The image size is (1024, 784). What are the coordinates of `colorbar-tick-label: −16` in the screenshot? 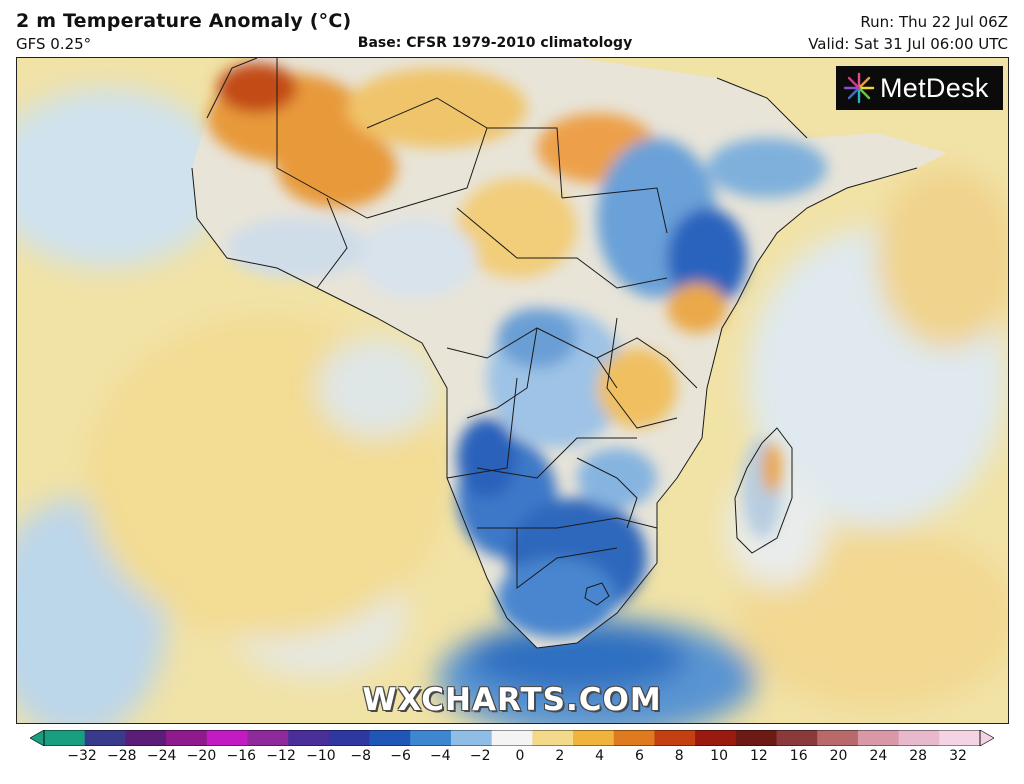 It's located at (241, 756).